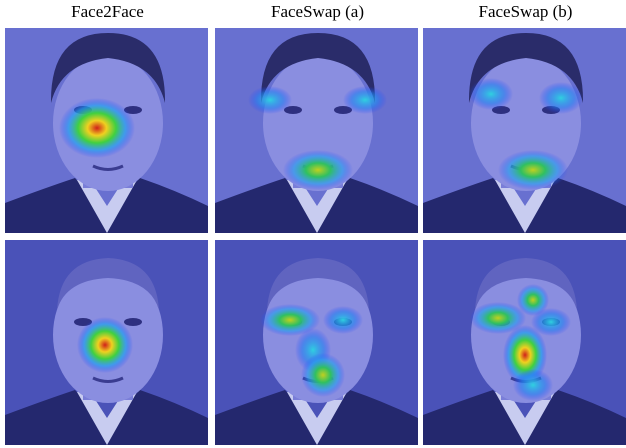  I want to click on face, so click(318, 123).